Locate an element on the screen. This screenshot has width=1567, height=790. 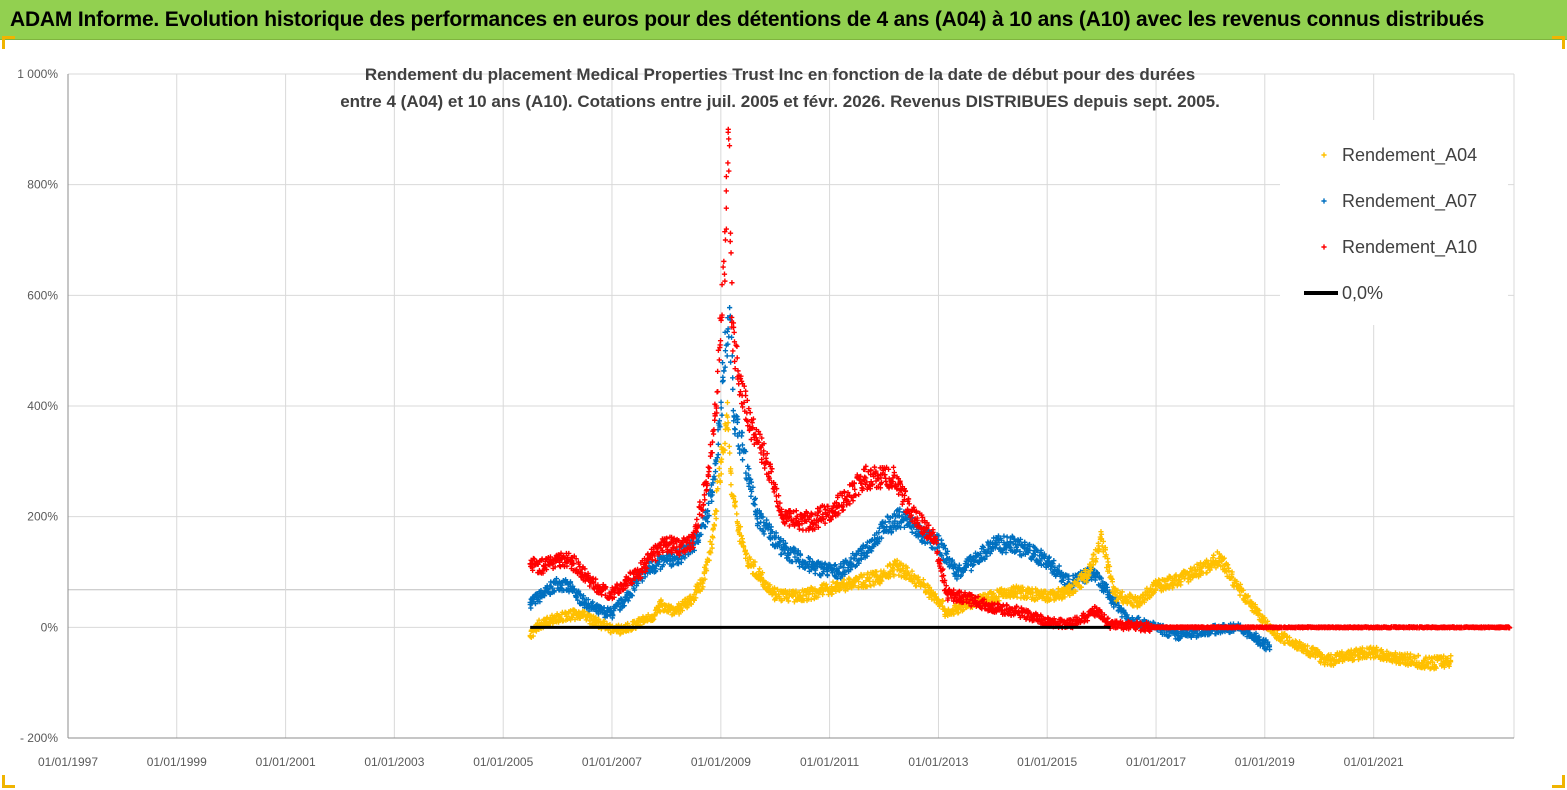
x-tick-label: 01/01/1997 is located at coordinates (68, 762).